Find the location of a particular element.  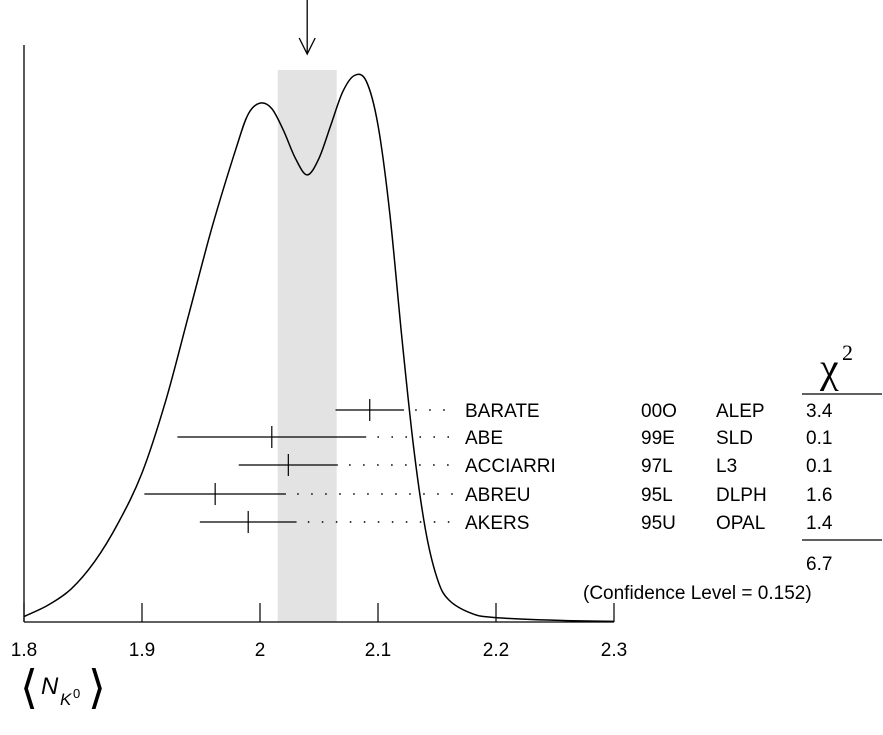

measurement-ref: 99E is located at coordinates (658, 438).